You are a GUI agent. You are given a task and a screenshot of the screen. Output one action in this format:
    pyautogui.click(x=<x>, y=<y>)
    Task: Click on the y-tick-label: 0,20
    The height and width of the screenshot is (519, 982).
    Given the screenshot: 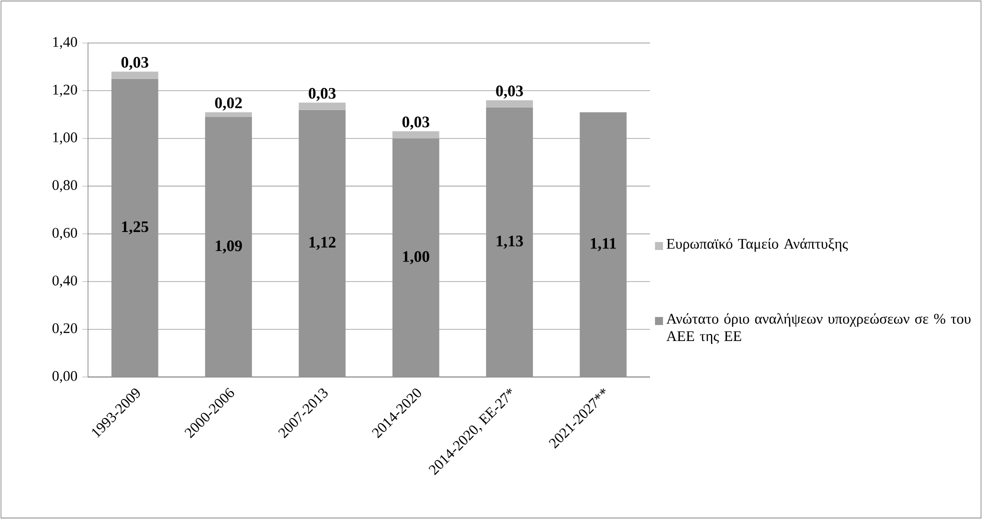 What is the action you would take?
    pyautogui.click(x=65, y=329)
    